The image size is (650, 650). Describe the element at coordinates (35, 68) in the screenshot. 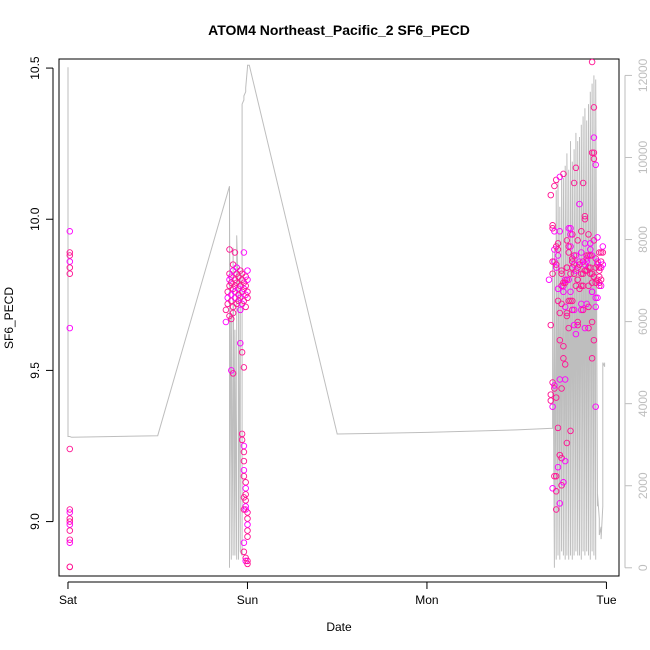

I see `y-tick-label: 10.5` at that location.